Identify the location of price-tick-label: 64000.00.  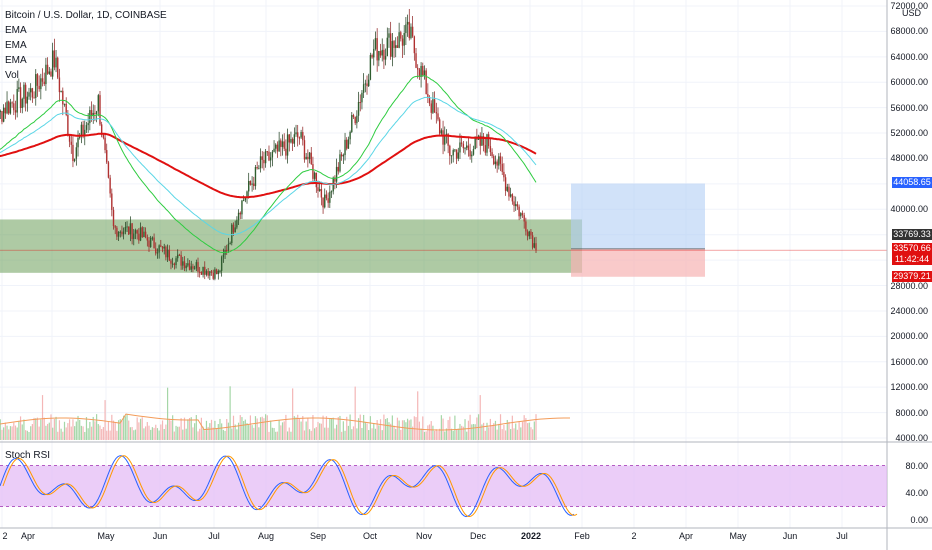
(909, 56).